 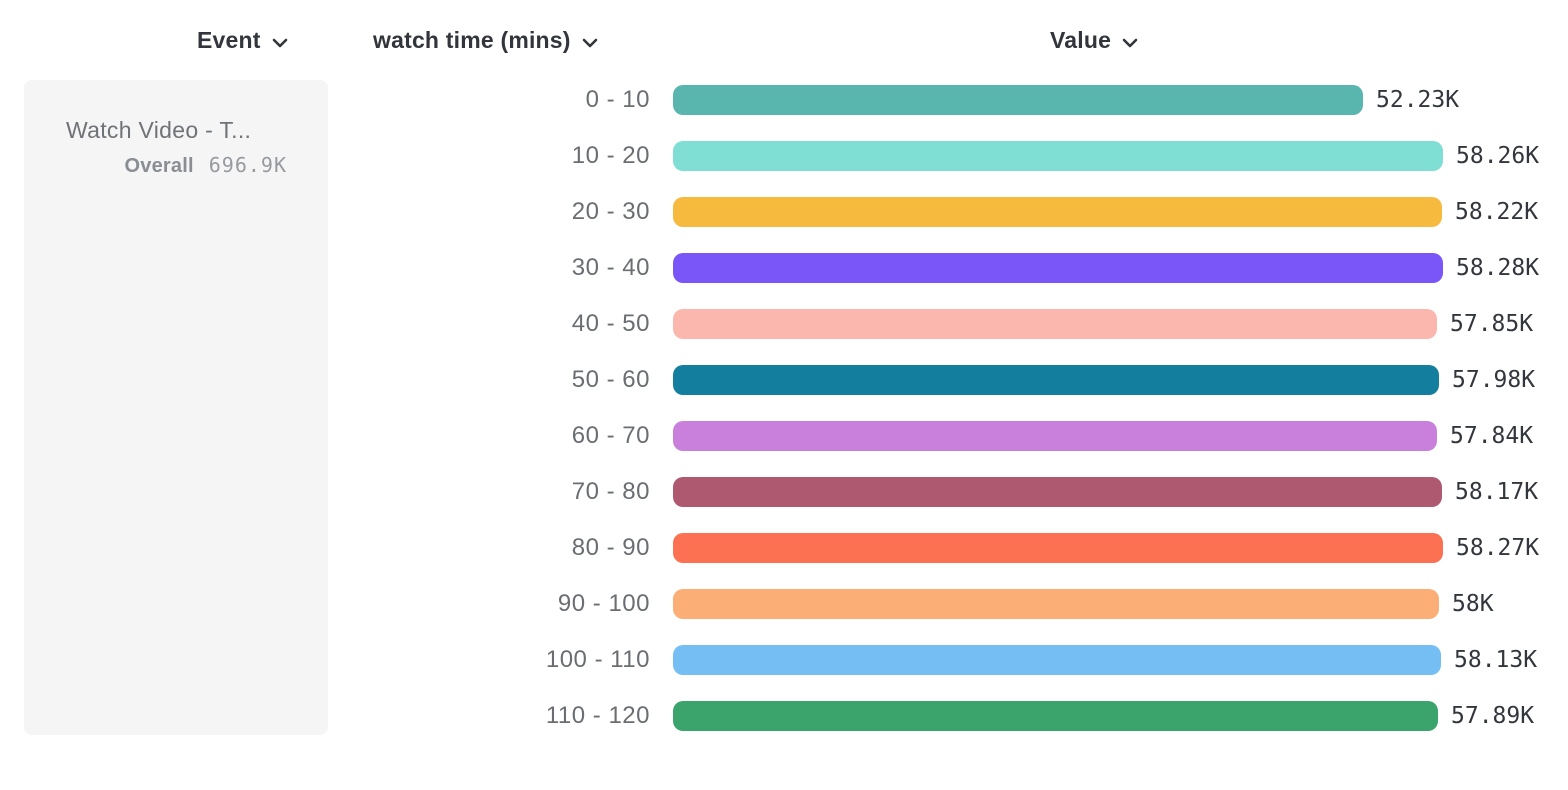 What do you see at coordinates (1497, 492) in the screenshot?
I see `value-label: 58.17K` at bounding box center [1497, 492].